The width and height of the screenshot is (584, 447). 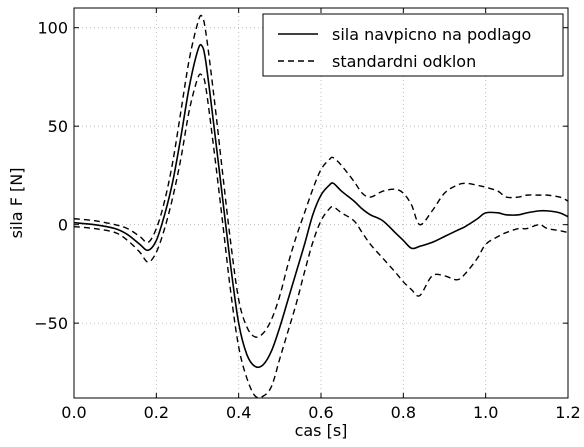 What do you see at coordinates (403, 412) in the screenshot?
I see `x-tick-label: 0.8` at bounding box center [403, 412].